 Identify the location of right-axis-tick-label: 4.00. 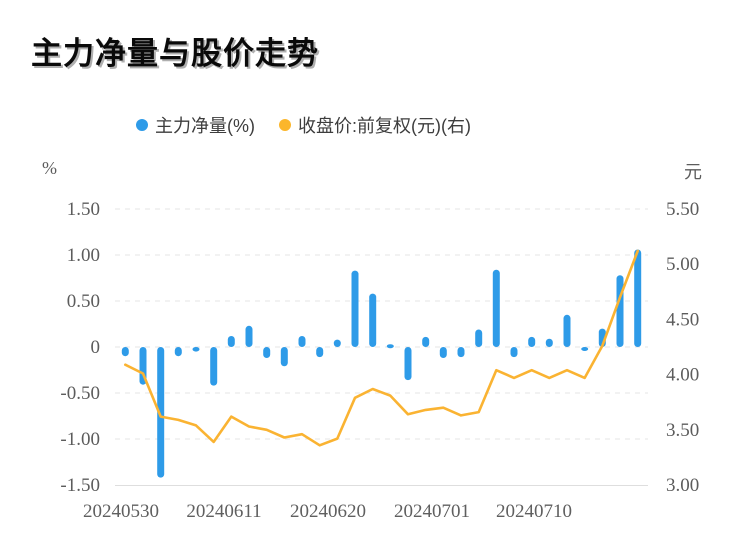
(682, 375).